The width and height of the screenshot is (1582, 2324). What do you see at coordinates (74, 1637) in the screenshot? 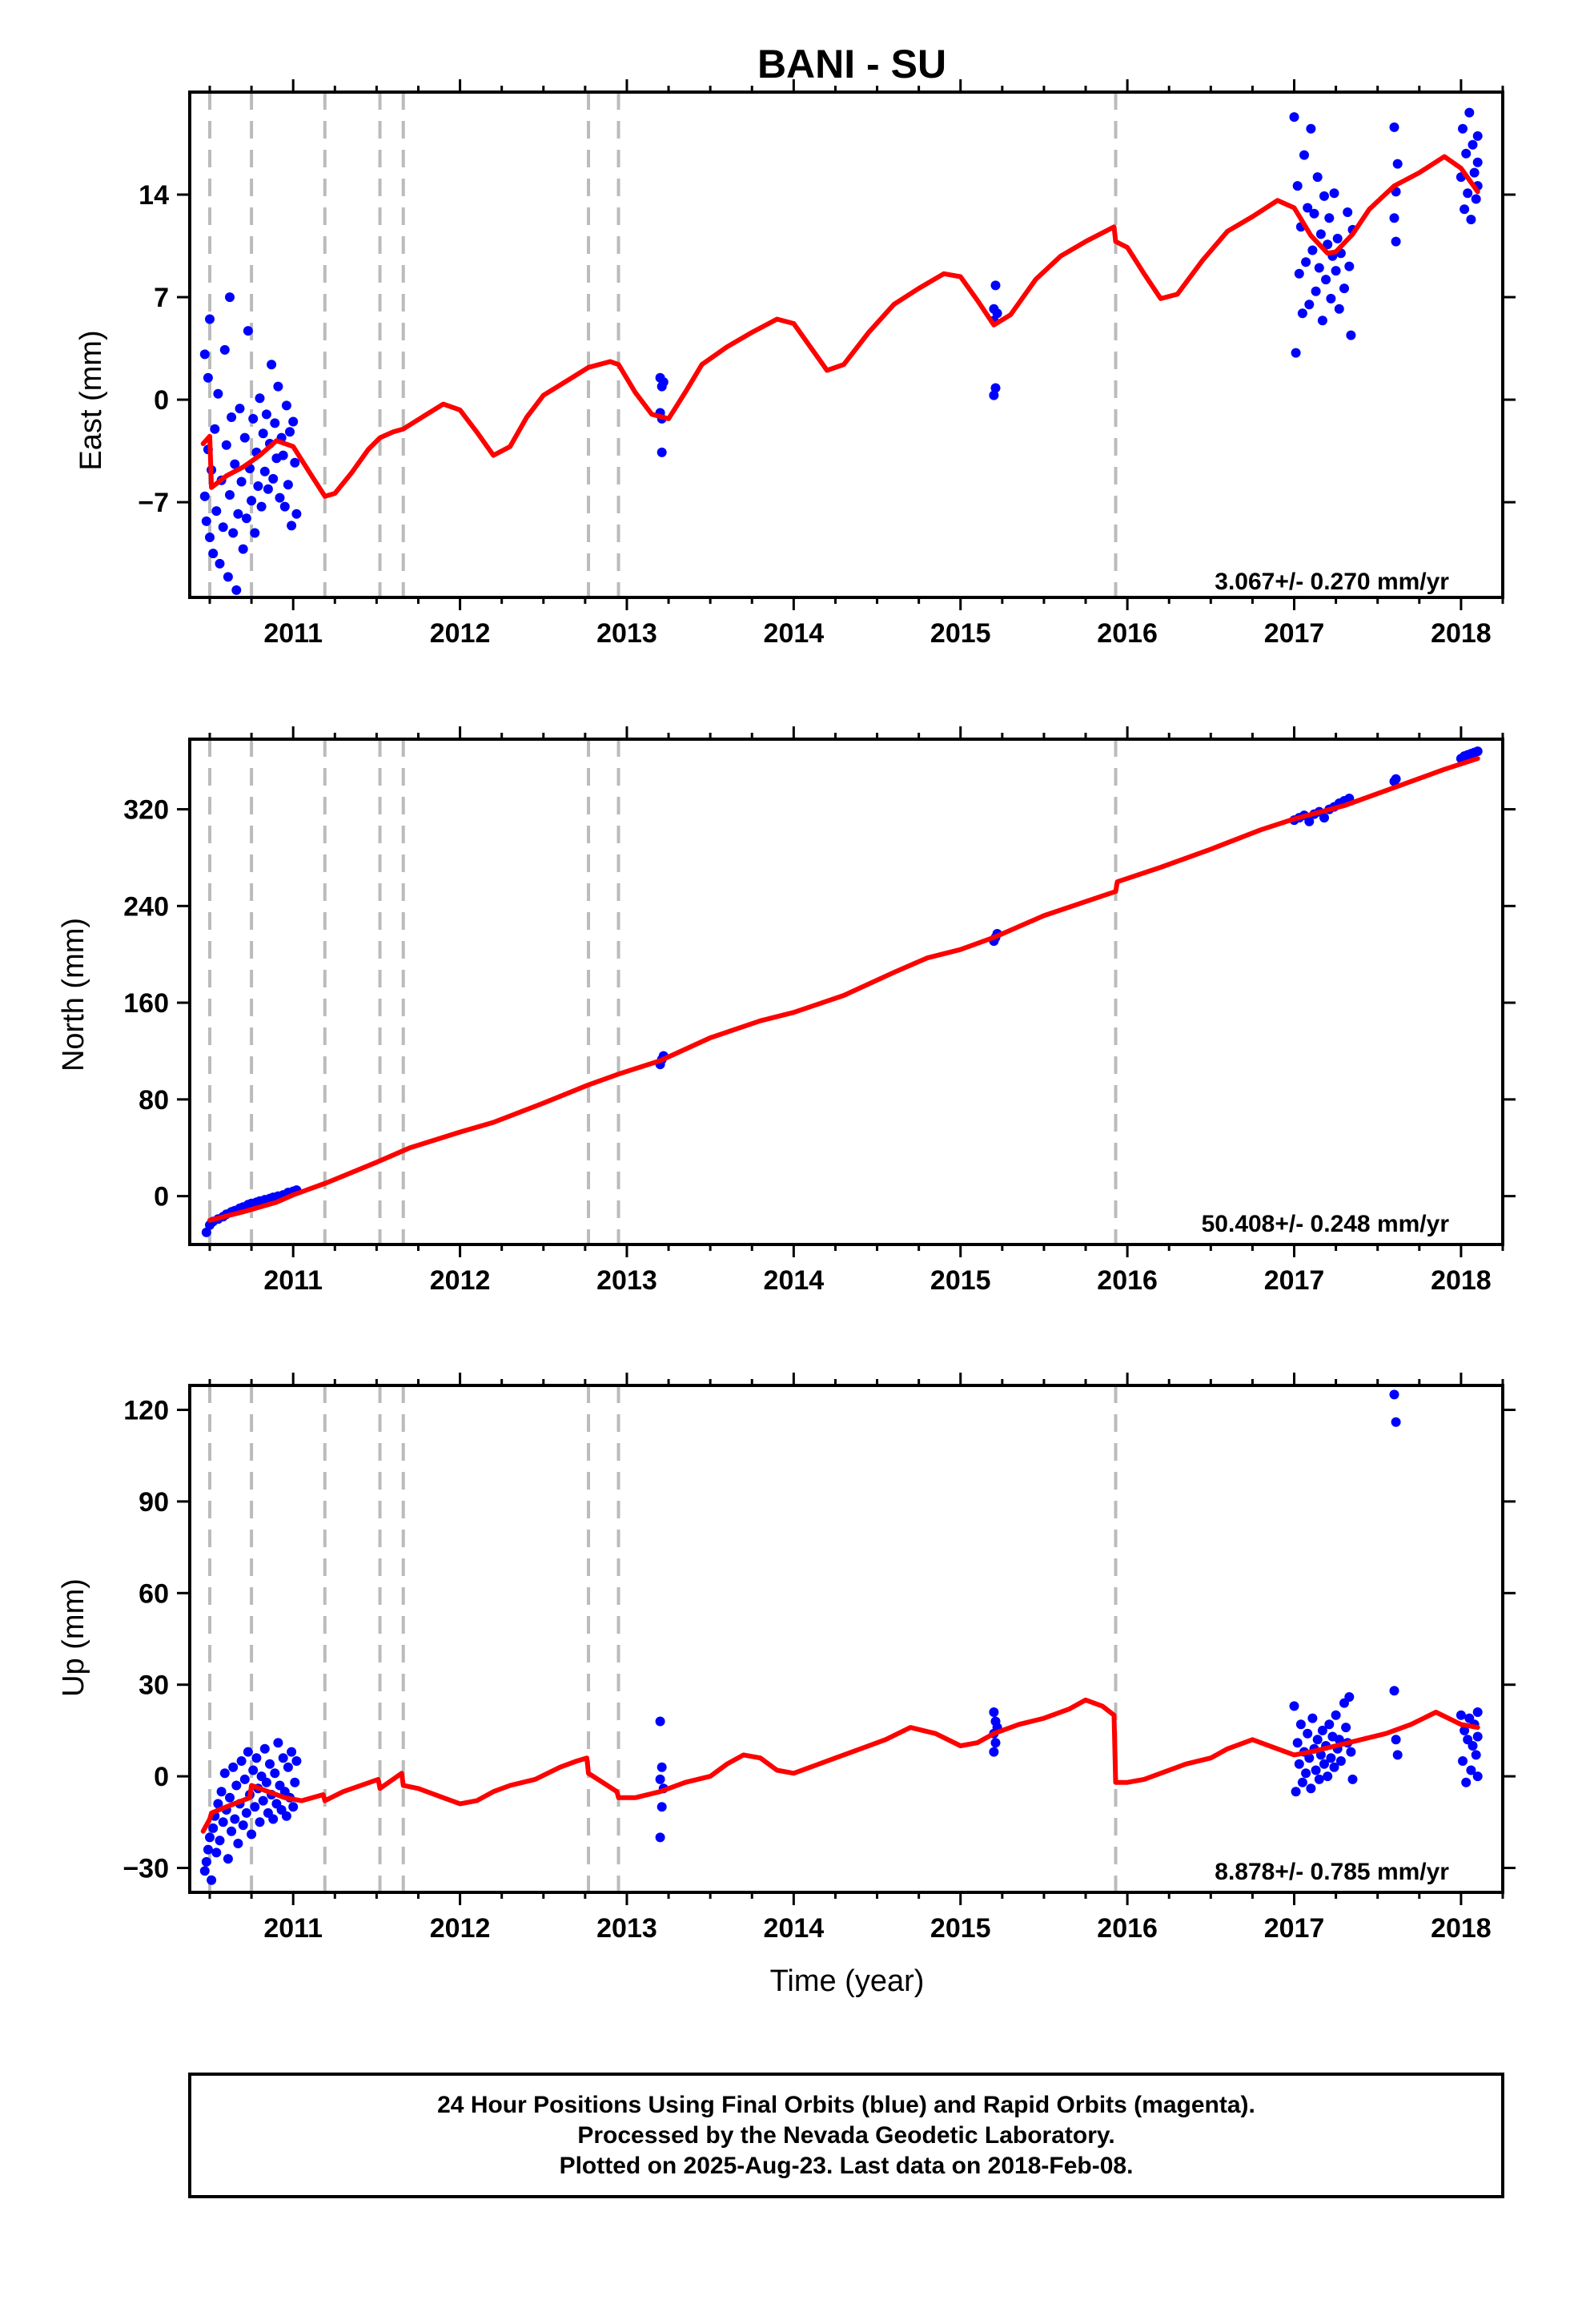
I see `ylabel-up: Up (mm)` at bounding box center [74, 1637].